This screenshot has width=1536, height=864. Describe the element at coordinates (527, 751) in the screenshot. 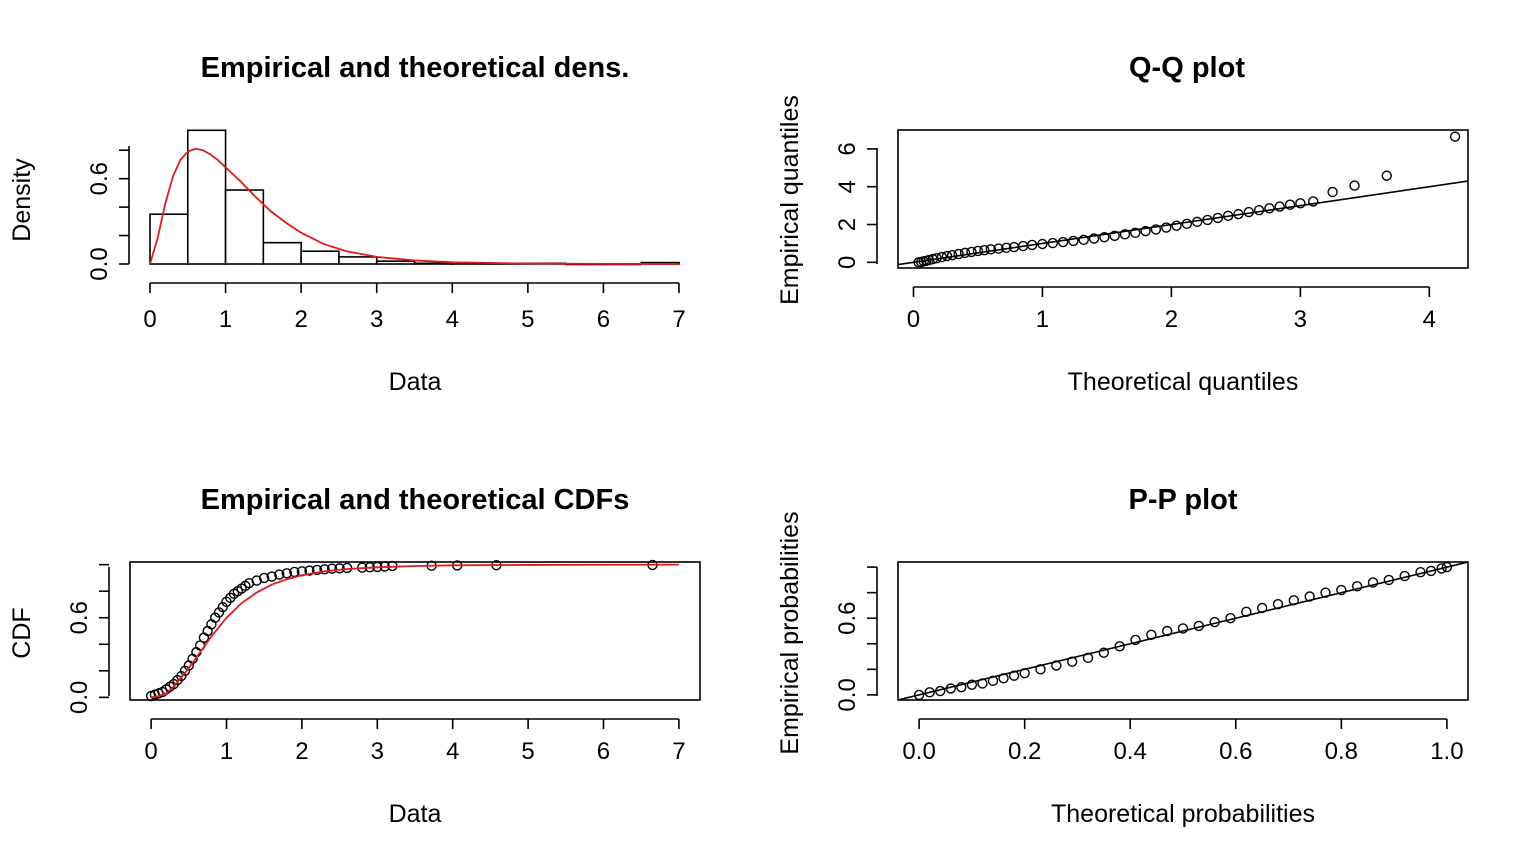

I see `cdf-x-tick-label: 5` at that location.